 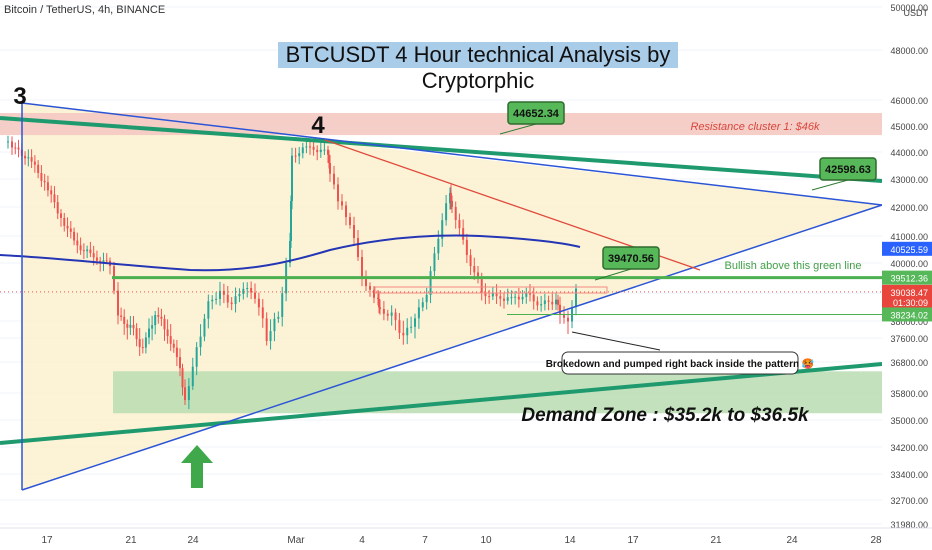 What do you see at coordinates (909, 208) in the screenshot?
I see `price-tick-label: 42000.00` at bounding box center [909, 208].